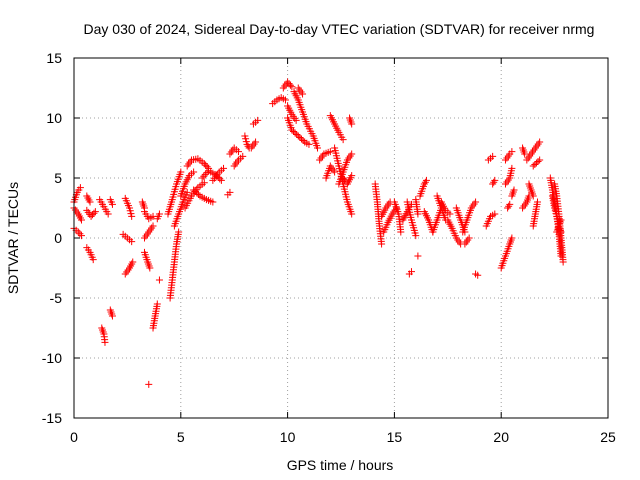  Describe the element at coordinates (56, 298) in the screenshot. I see `y-tick-label: -5` at that location.